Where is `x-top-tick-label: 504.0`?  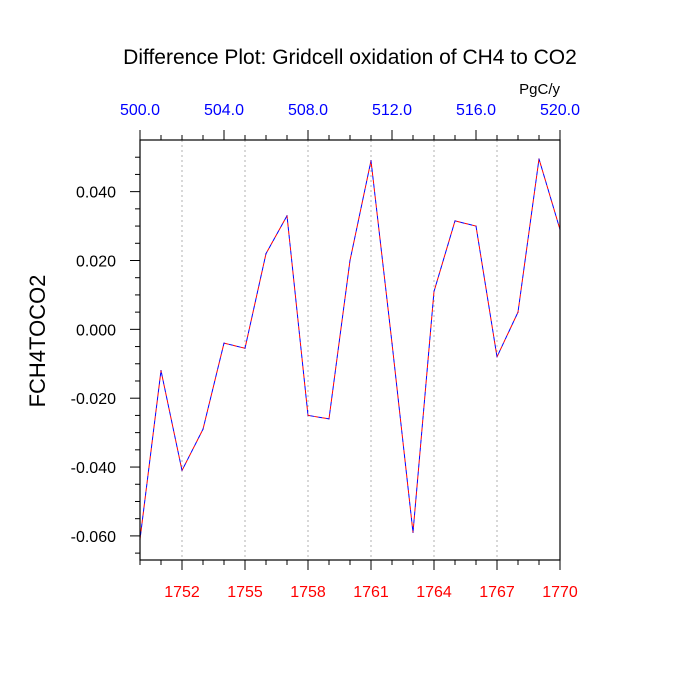 x-top-tick-label: 504.0 is located at coordinates (224, 110).